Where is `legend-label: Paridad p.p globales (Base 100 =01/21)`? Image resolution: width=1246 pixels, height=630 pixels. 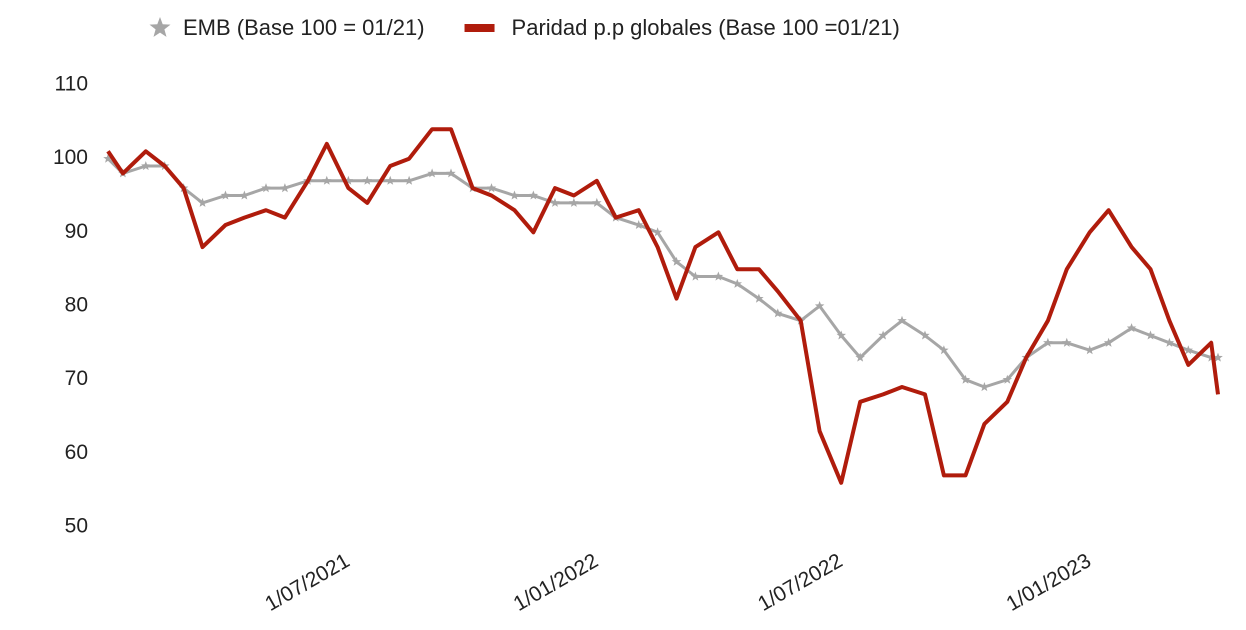
legend-label: Paridad p.p globales (Base 100 =01/21) is located at coordinates (706, 27).